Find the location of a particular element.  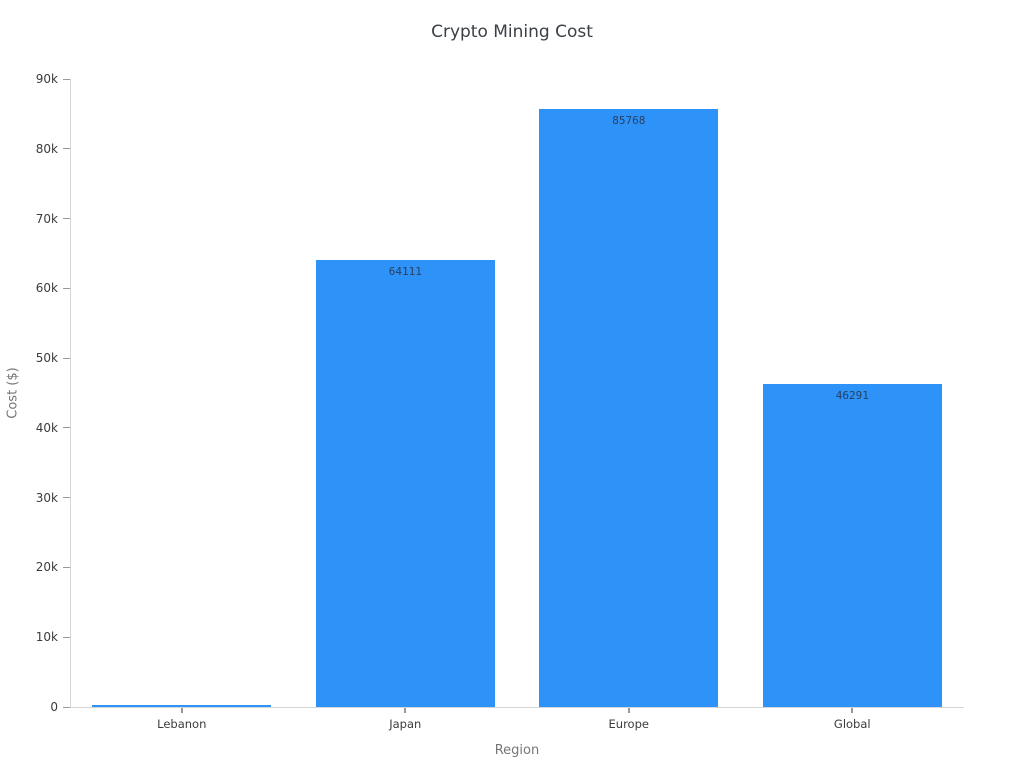

x-axis-tick-label: Europe is located at coordinates (628, 724).